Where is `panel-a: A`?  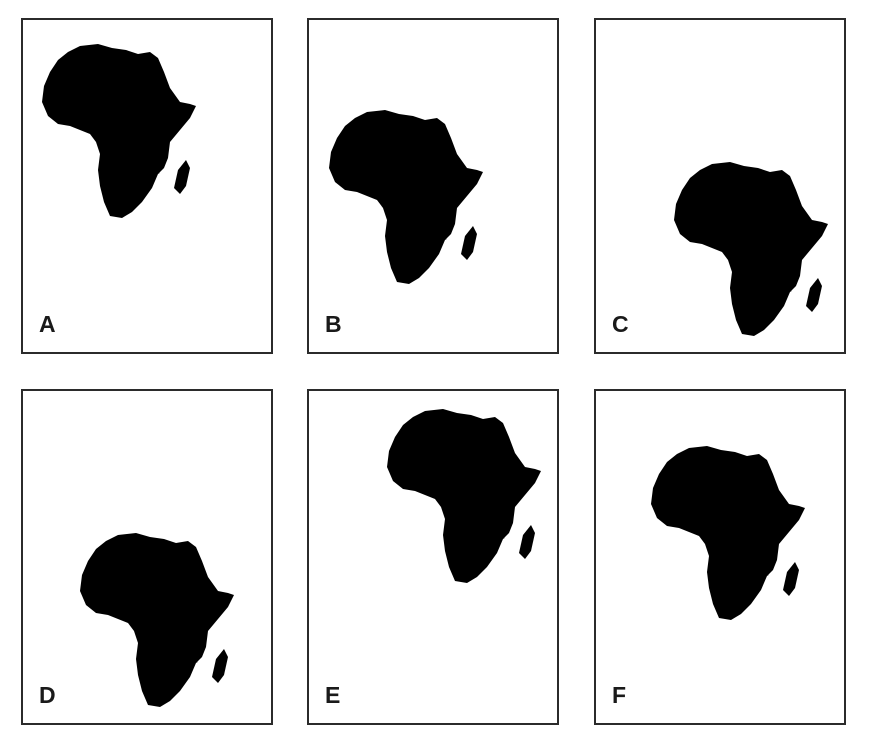 panel-a: A is located at coordinates (147, 186).